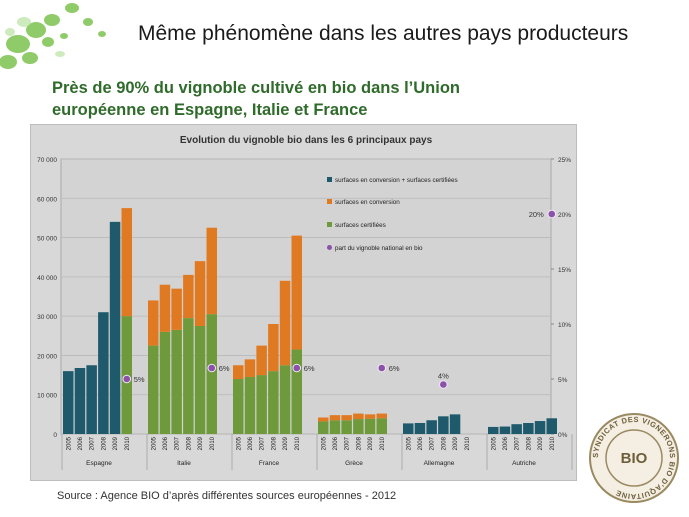 The width and height of the screenshot is (689, 517). I want to click on legend-label-certified: surfaces certifiées, so click(360, 225).